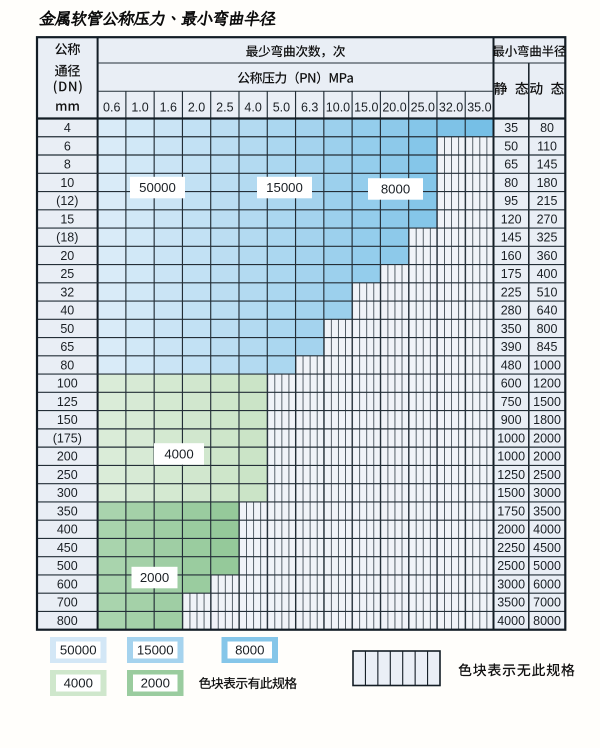 This screenshot has height=748, width=600. What do you see at coordinates (67, 128) in the screenshot?
I see `svg-text: 4` at bounding box center [67, 128].